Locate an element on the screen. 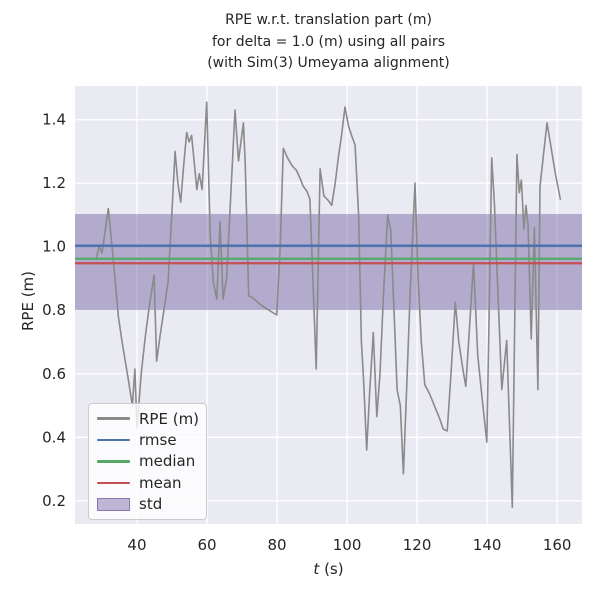 The height and width of the screenshot is (600, 600). legend-label: rmse is located at coordinates (158, 440).